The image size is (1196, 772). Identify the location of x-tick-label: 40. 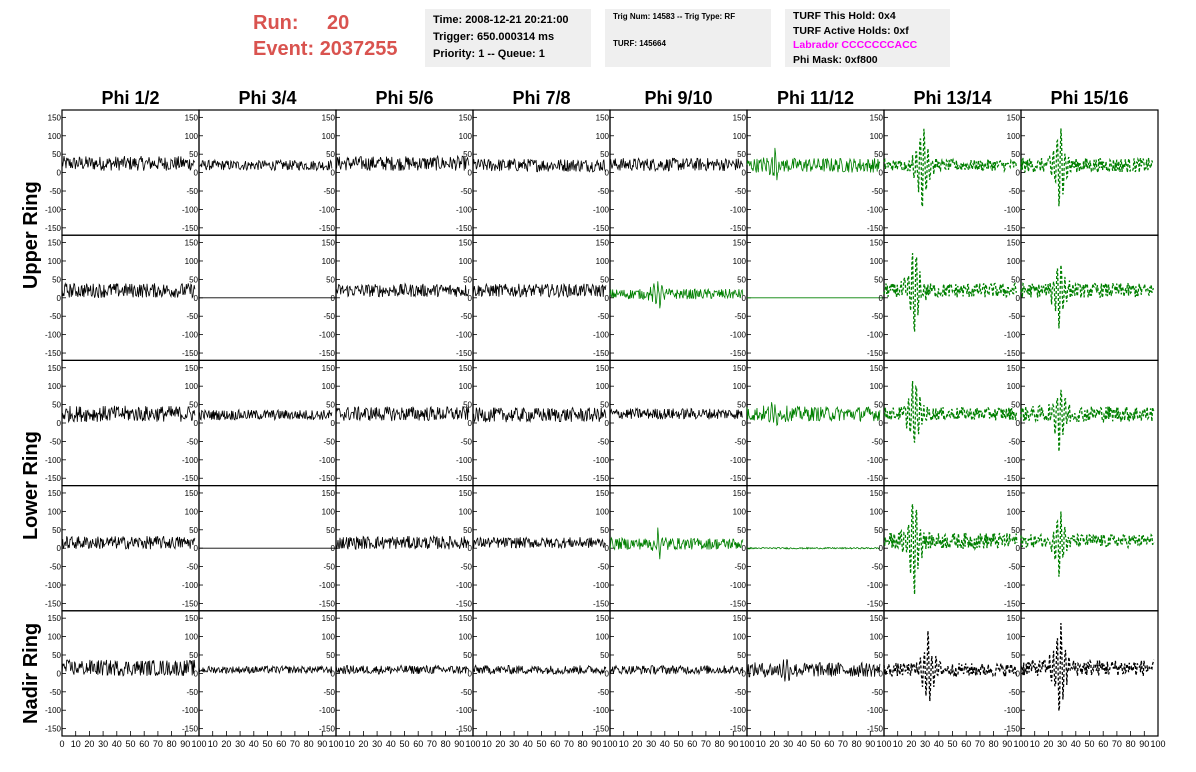
(528, 744).